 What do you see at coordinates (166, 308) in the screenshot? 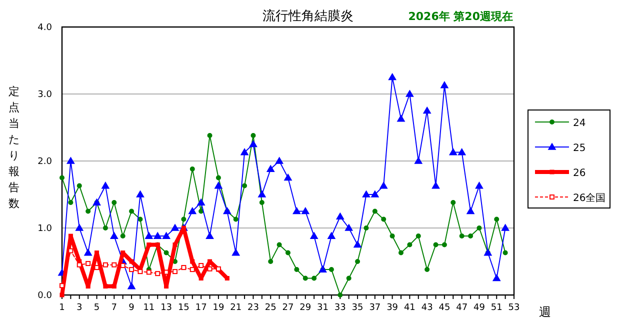
I see `x-tick-label: 13` at bounding box center [166, 308].